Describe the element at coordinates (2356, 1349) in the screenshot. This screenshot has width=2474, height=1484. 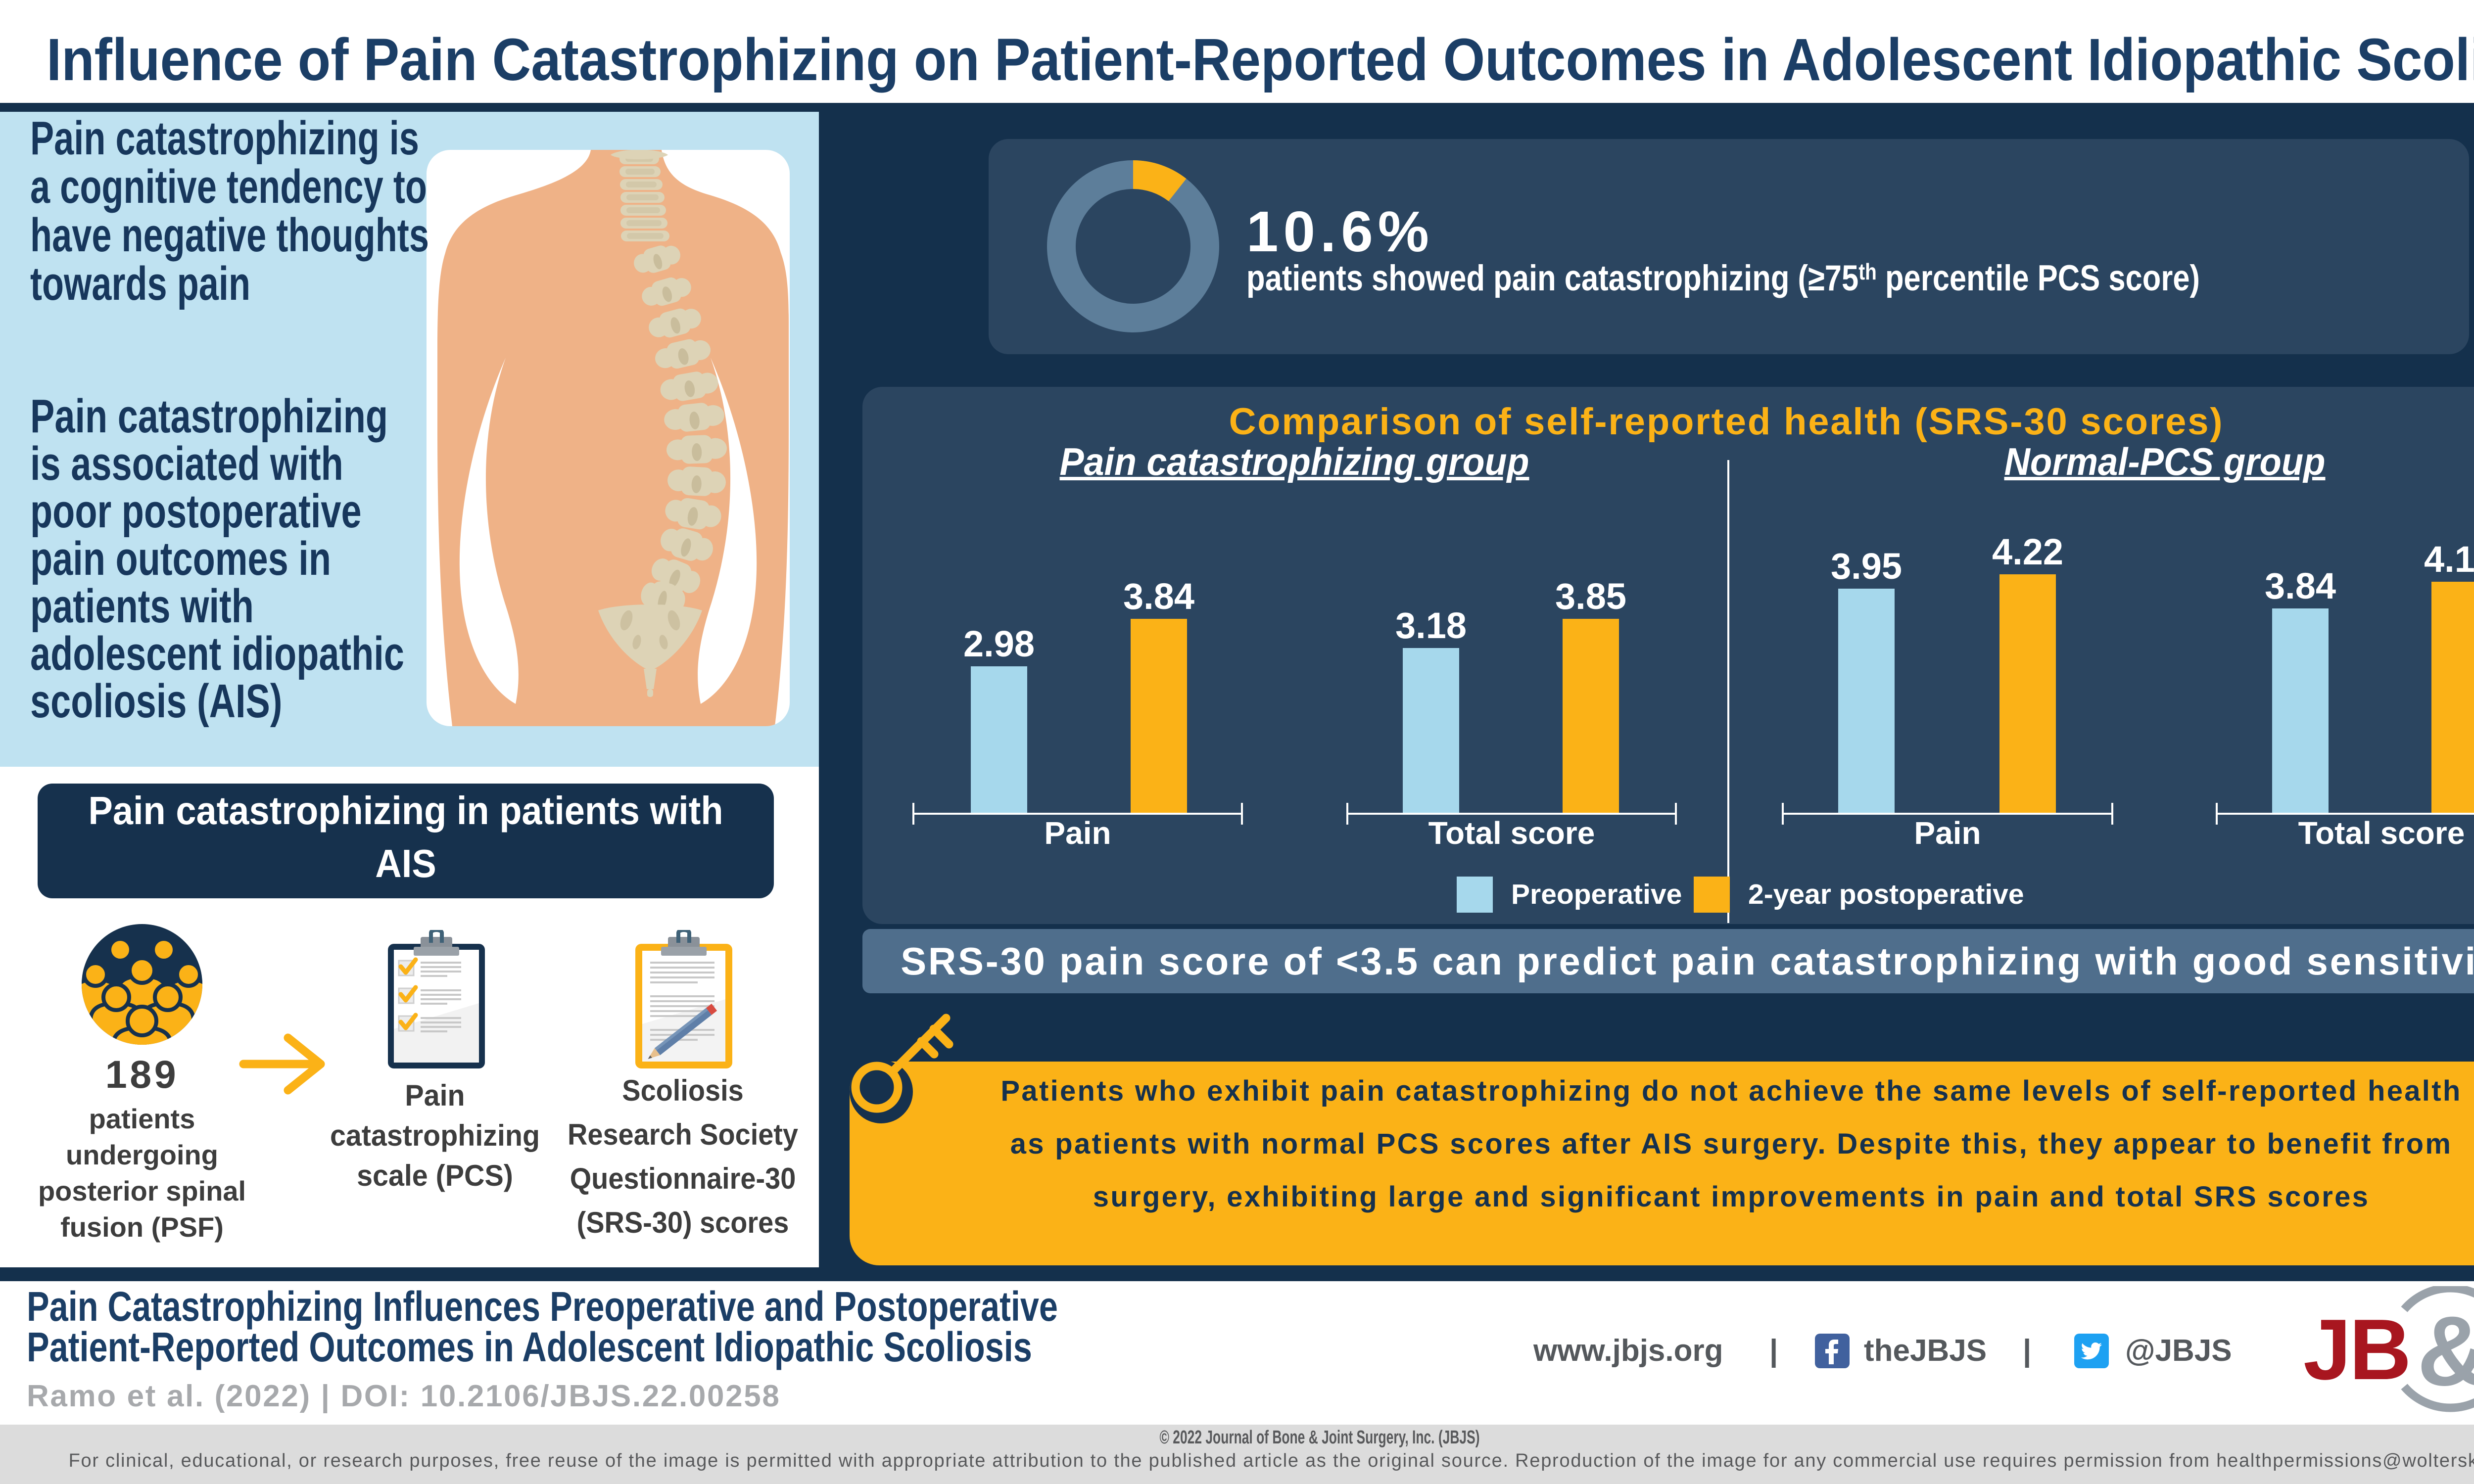
I see `svg-text: JB` at that location.